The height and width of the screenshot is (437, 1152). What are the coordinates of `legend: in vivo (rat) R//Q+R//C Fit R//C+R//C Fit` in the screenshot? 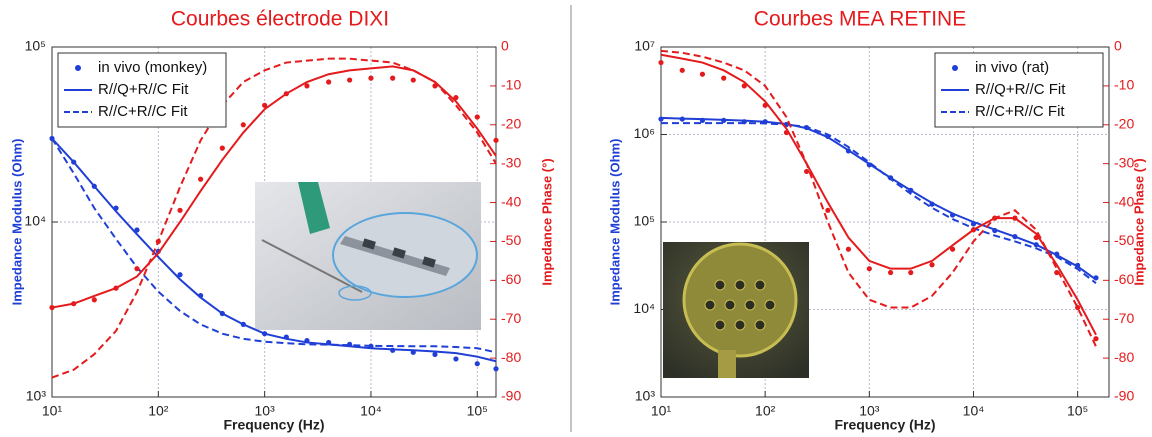 It's located at (1019, 90).